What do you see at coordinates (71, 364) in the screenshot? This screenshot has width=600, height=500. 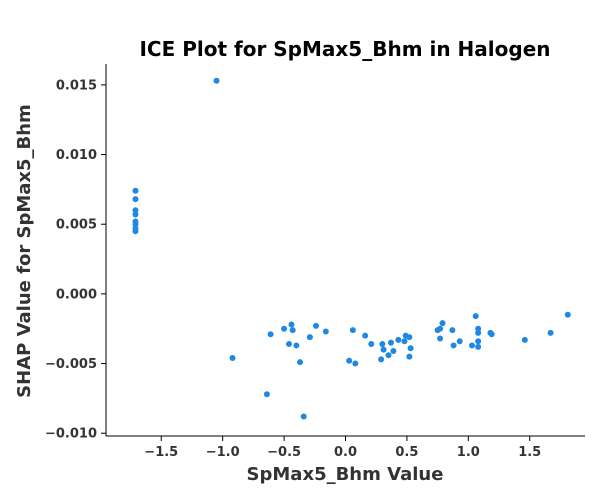 I see `y-tick-label: −0.005` at bounding box center [71, 364].